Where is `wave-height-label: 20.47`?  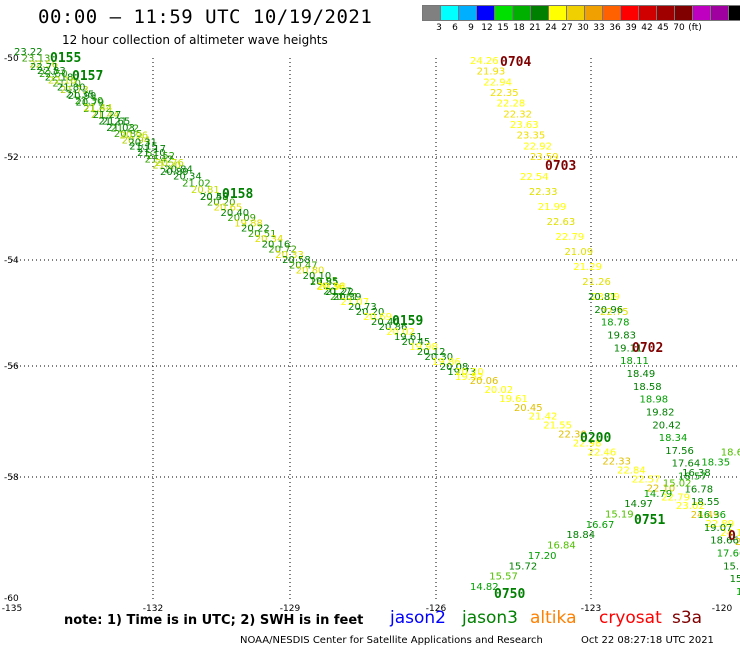 wave-height-label: 20.47 is located at coordinates (303, 265).